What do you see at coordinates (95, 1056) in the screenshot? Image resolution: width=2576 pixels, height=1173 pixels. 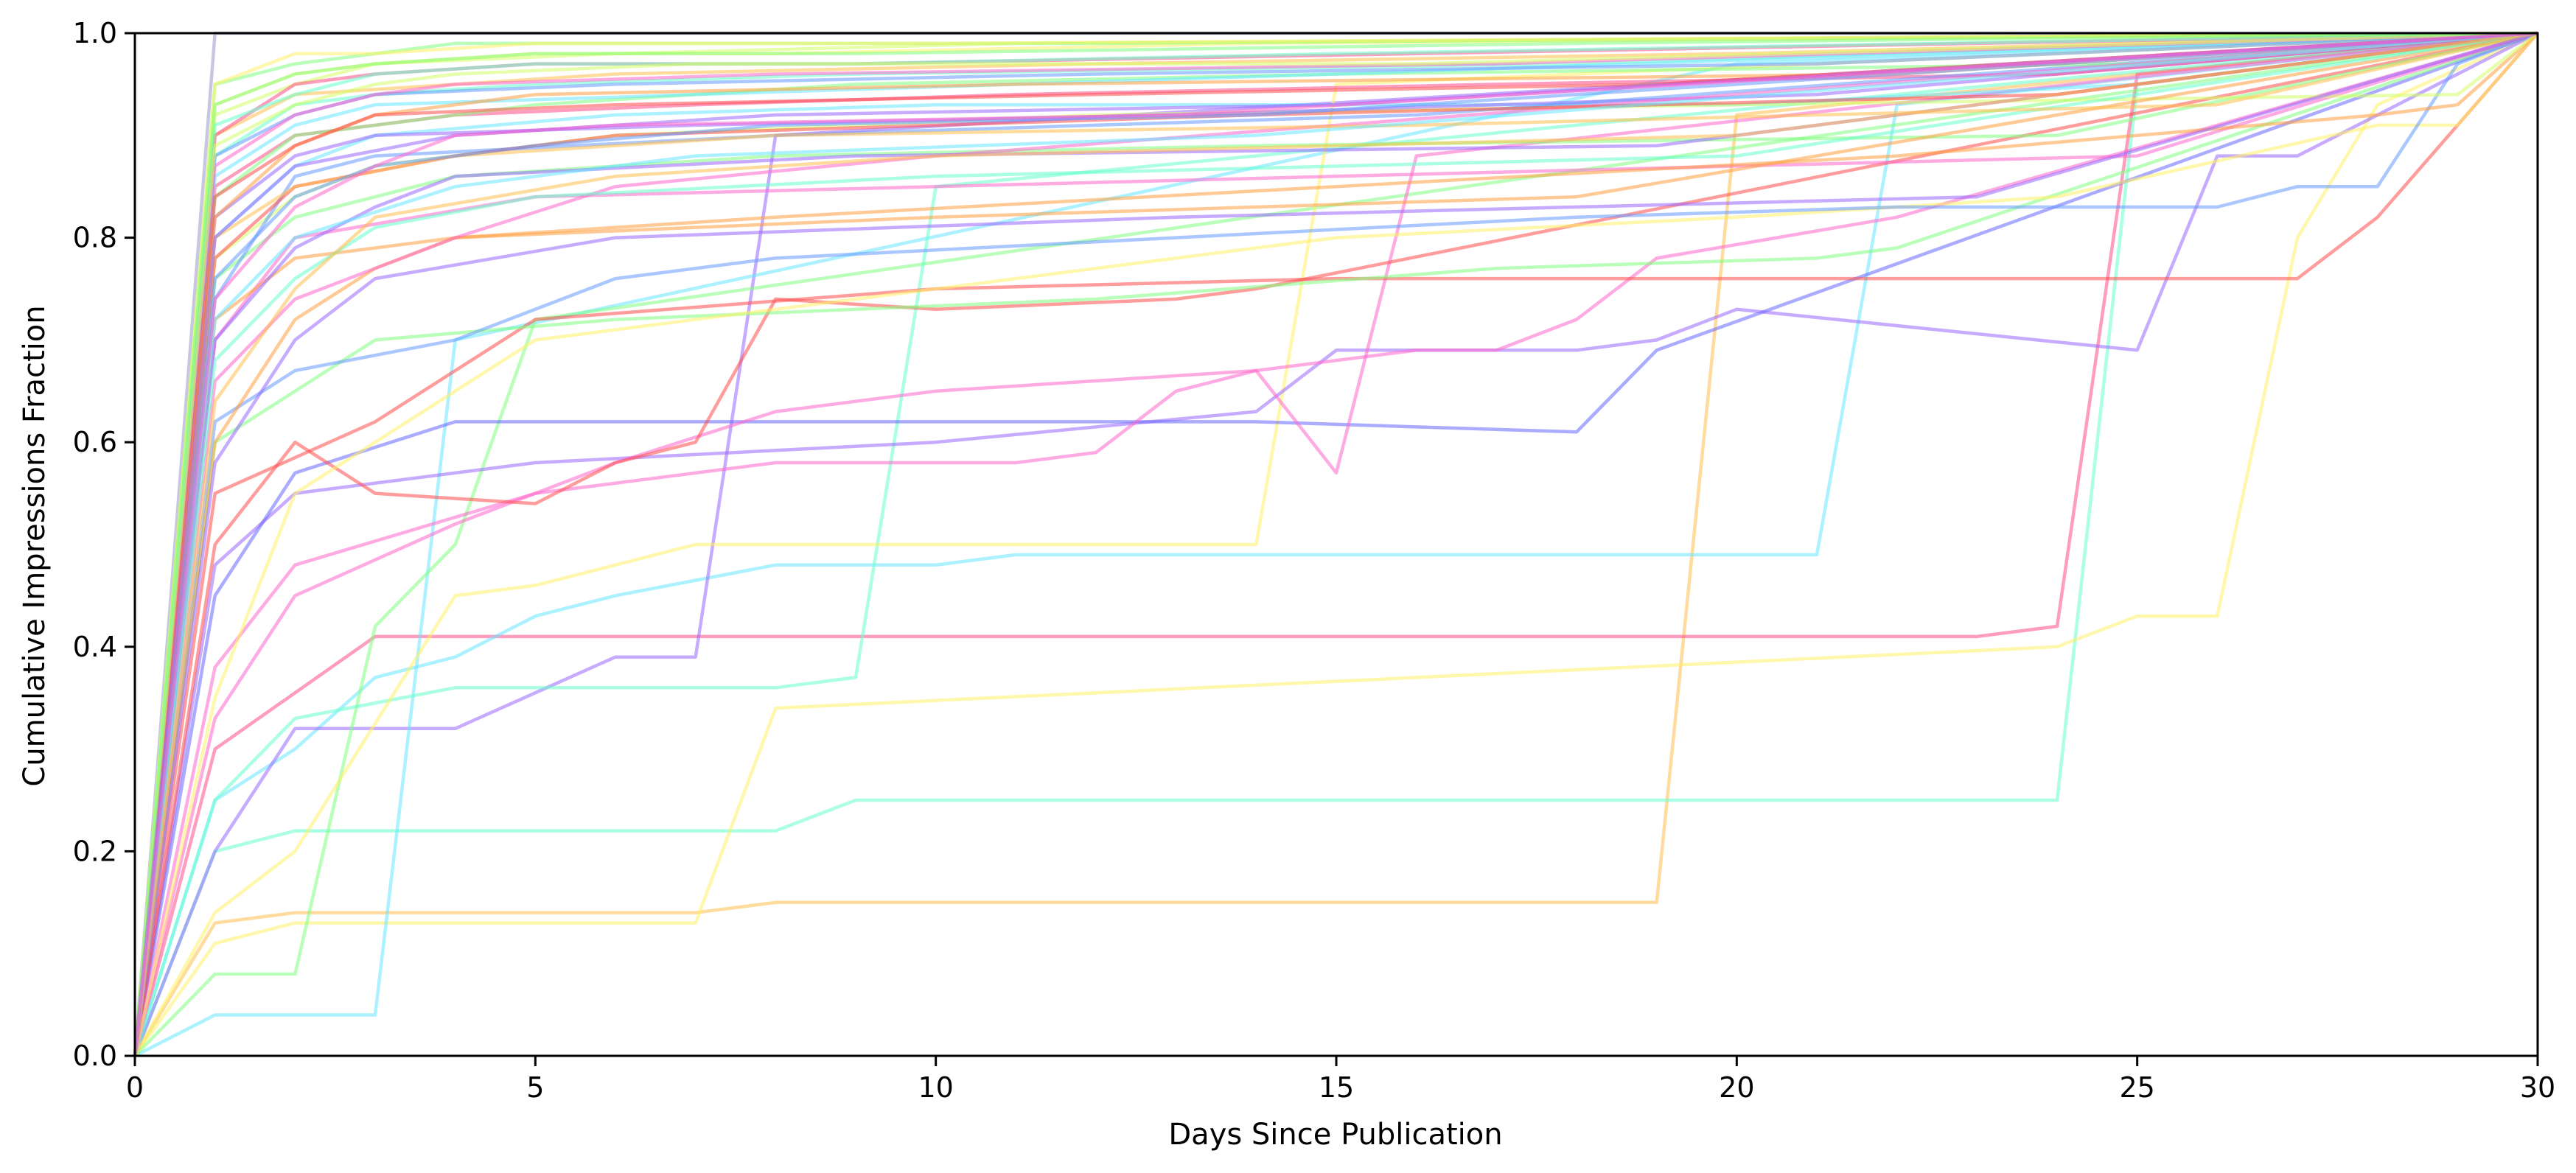 I see `y-tick-label: 0.0` at bounding box center [95, 1056].